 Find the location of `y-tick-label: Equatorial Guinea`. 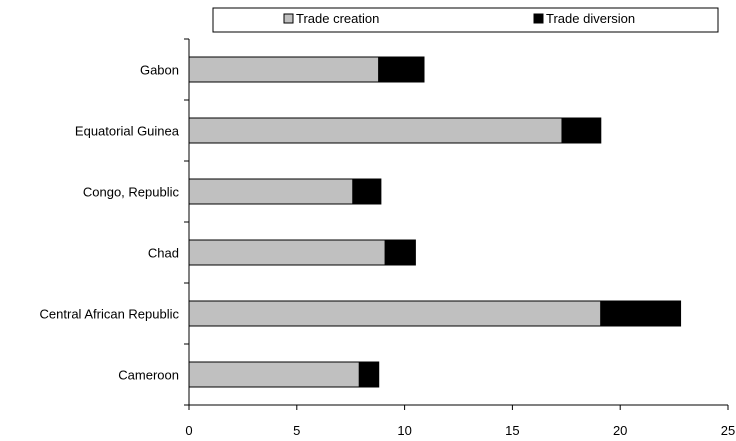

y-tick-label: Equatorial Guinea is located at coordinates (127, 131).